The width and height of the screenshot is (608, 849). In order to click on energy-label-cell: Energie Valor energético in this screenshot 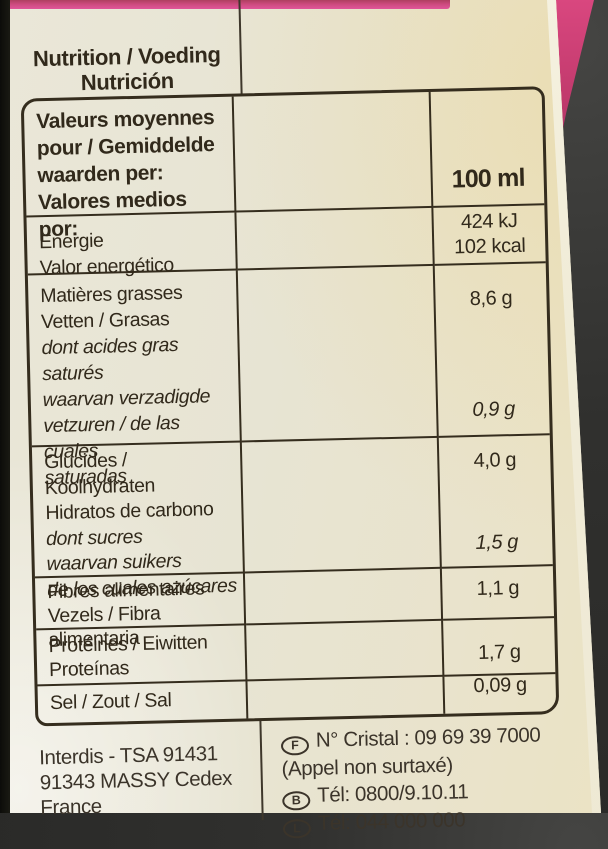, I will do `click(132, 245)`.